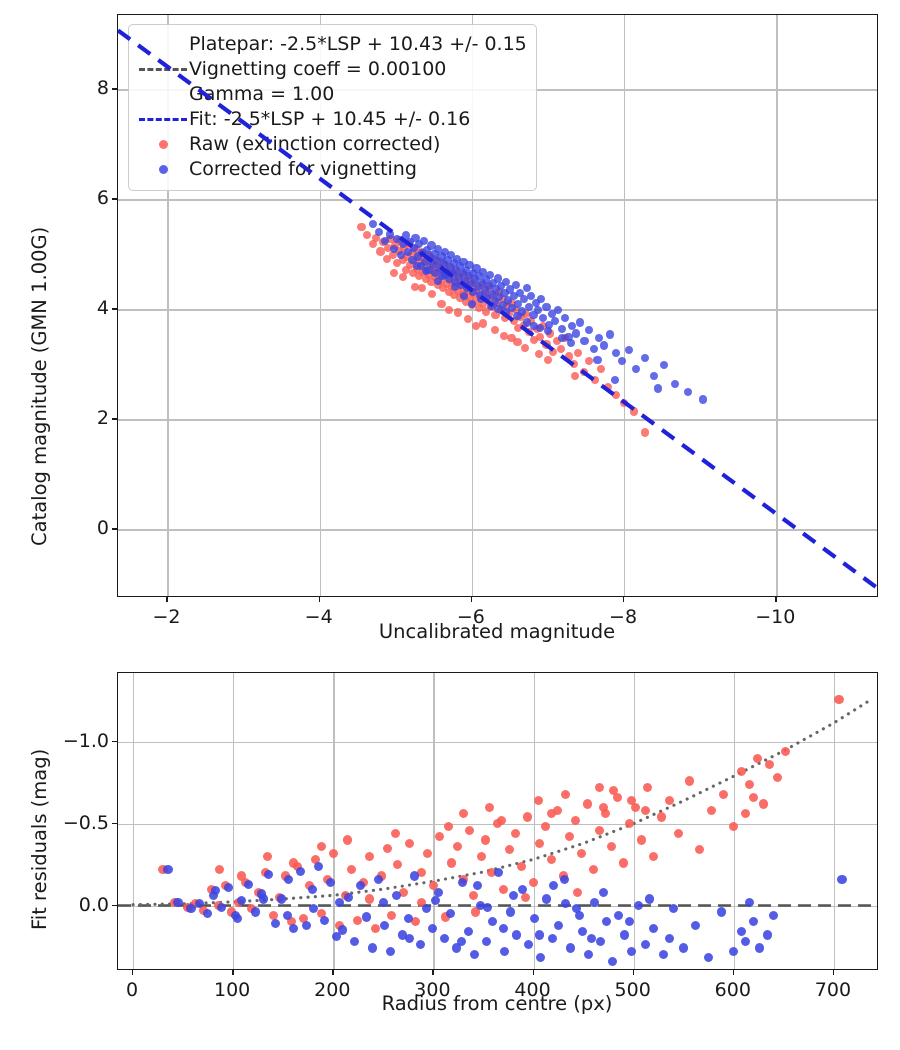 The image size is (900, 1050). I want to click on top-yaxis-title: Catalog magnitude (GMN 1.00G), so click(39, 386).